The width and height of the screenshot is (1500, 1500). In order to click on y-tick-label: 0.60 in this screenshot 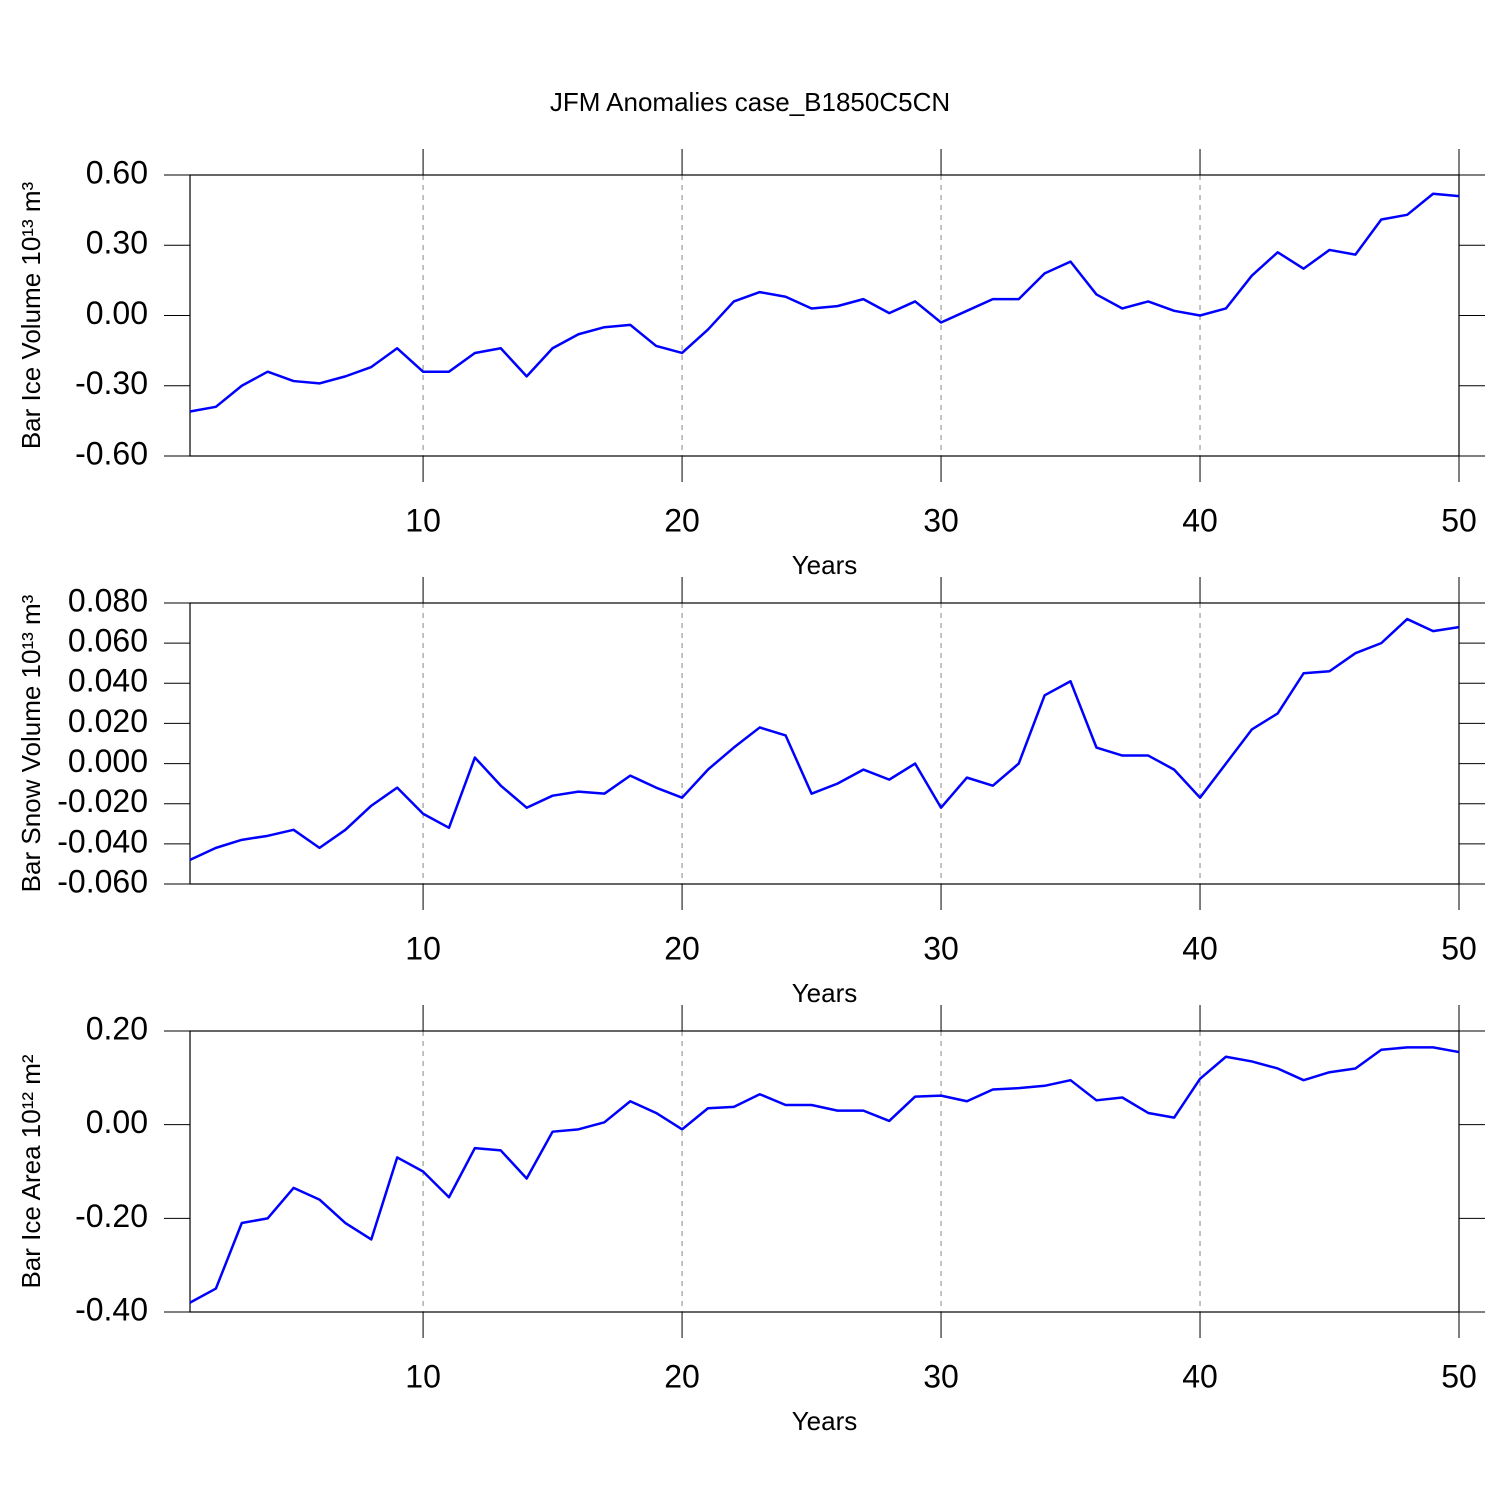, I will do `click(117, 172)`.